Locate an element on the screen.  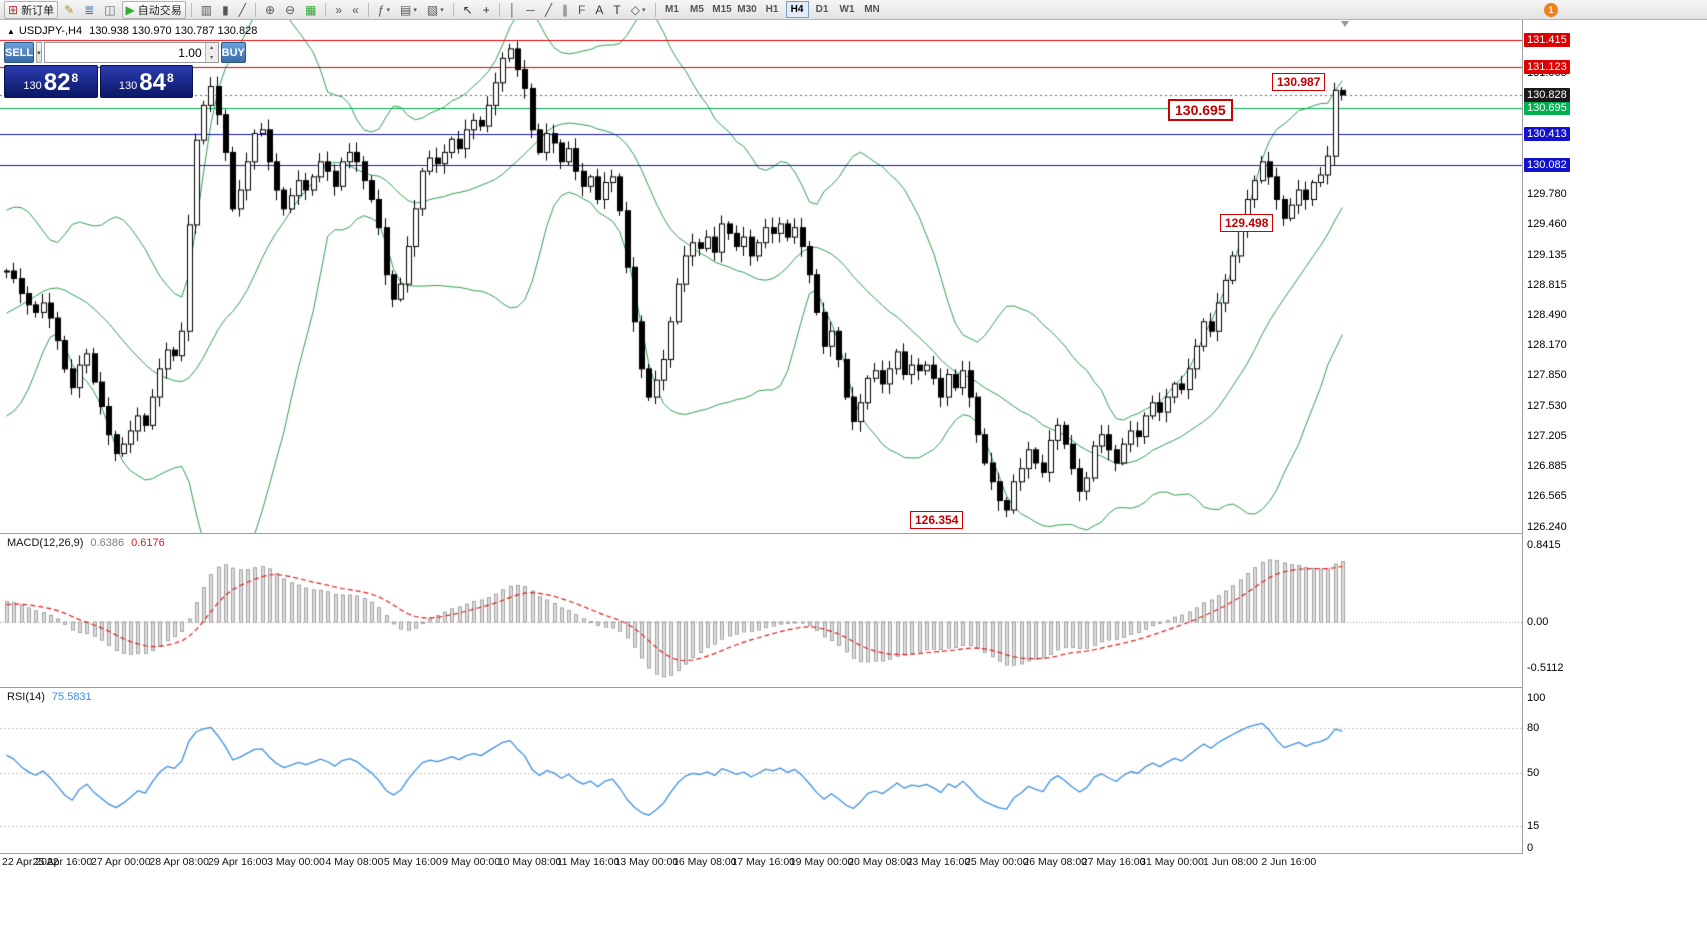
periods-dropdown: ▤ ▾ is located at coordinates (408, 10).